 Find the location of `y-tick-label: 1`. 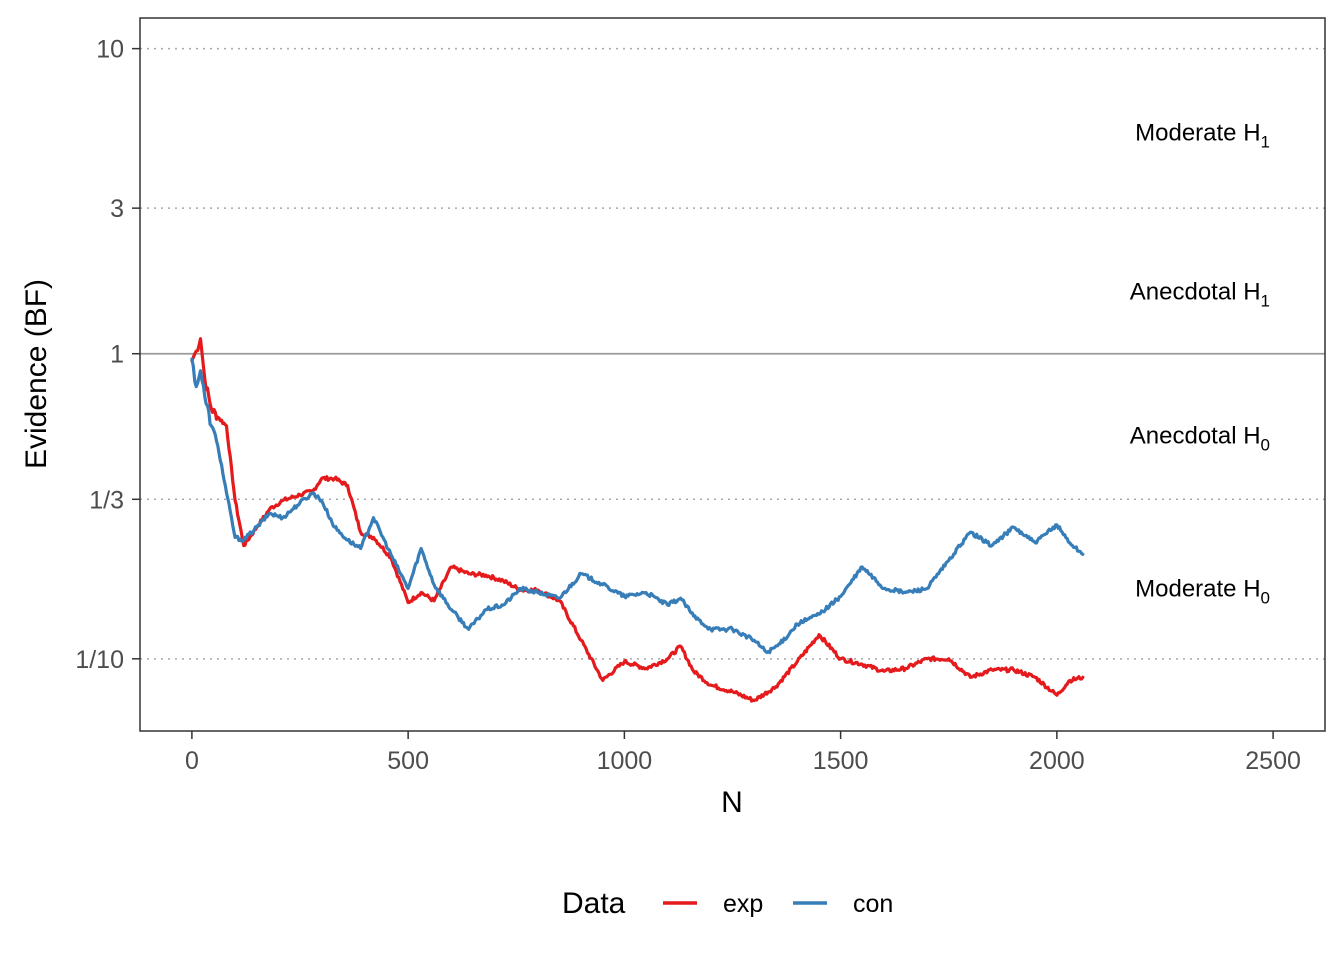

y-tick-label: 1 is located at coordinates (117, 355).